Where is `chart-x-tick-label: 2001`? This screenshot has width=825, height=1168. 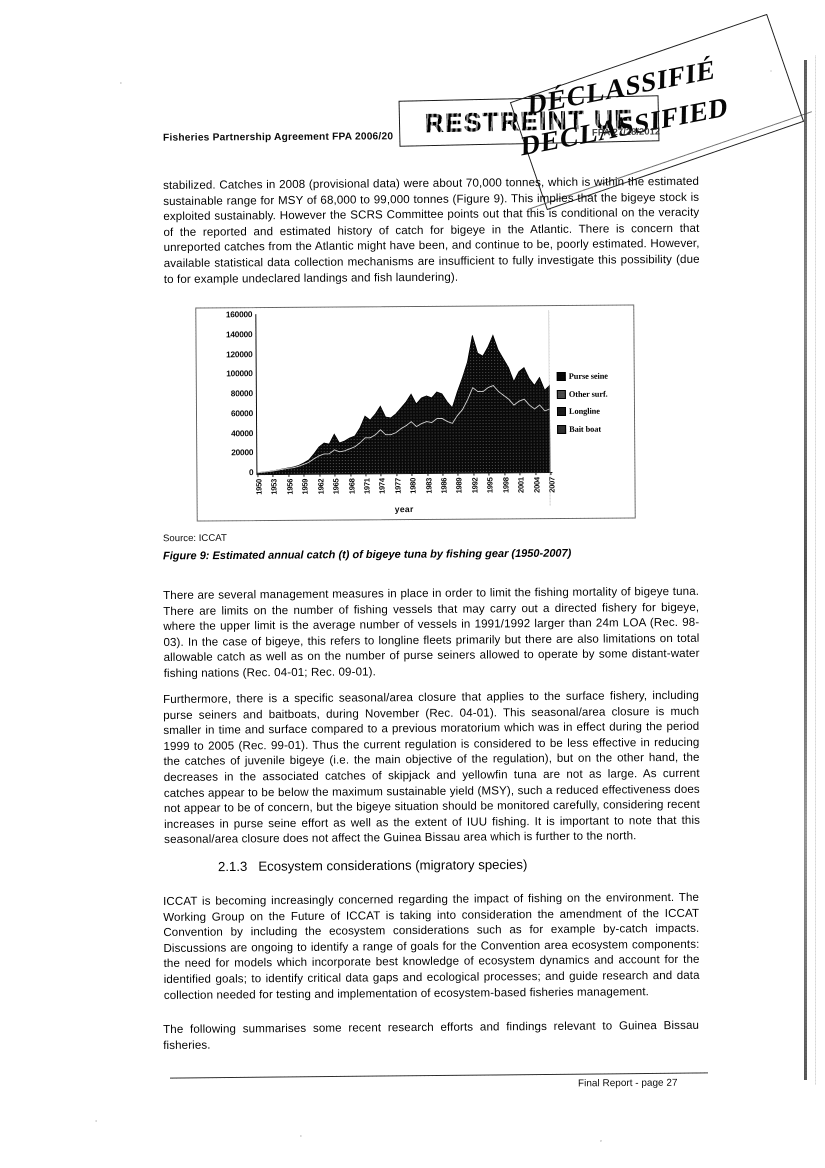
chart-x-tick-label: 2001 is located at coordinates (521, 485).